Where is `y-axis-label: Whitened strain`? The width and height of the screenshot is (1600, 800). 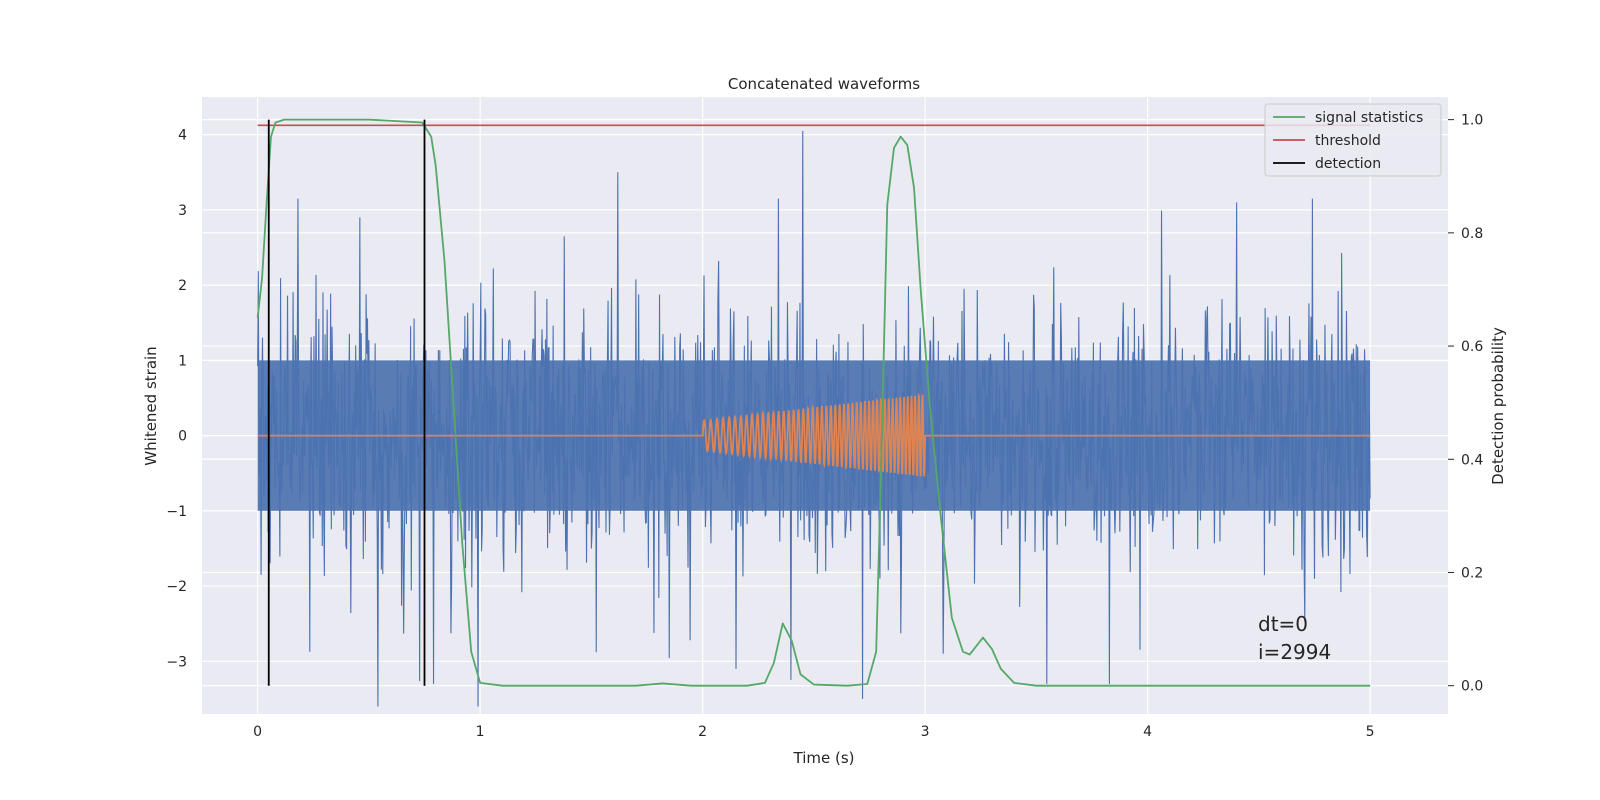
y-axis-label: Whitened strain is located at coordinates (151, 405).